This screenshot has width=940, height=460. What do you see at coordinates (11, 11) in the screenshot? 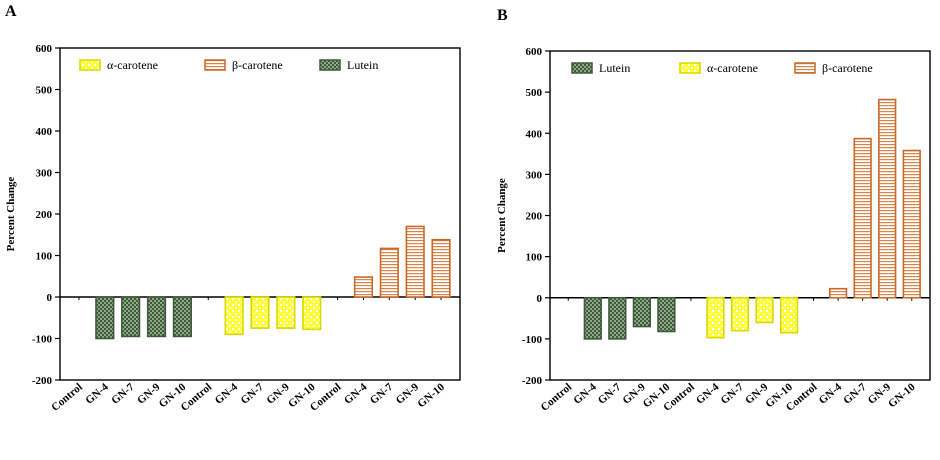
I see `panel-letter: A` at bounding box center [11, 11].